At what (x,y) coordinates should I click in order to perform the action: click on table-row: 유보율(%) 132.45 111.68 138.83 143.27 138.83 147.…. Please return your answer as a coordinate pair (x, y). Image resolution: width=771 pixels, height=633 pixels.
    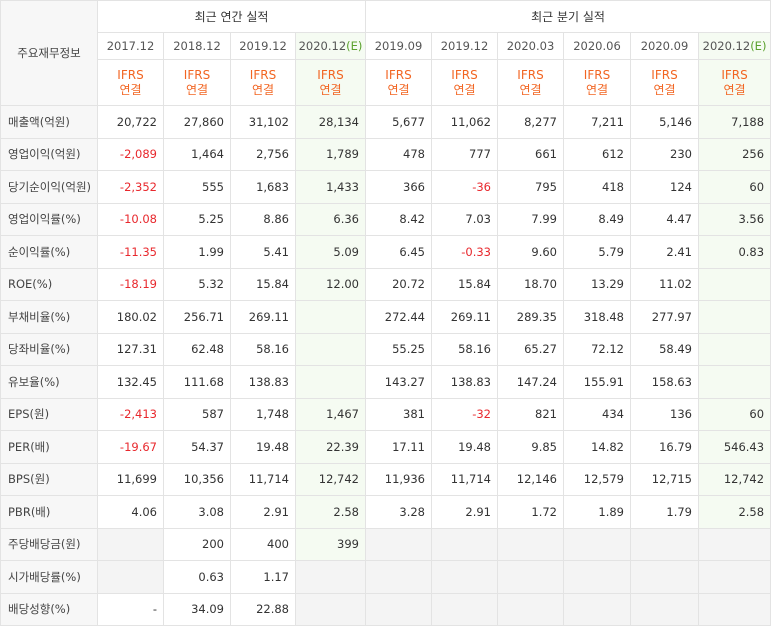
    Looking at the image, I should click on (385, 382).